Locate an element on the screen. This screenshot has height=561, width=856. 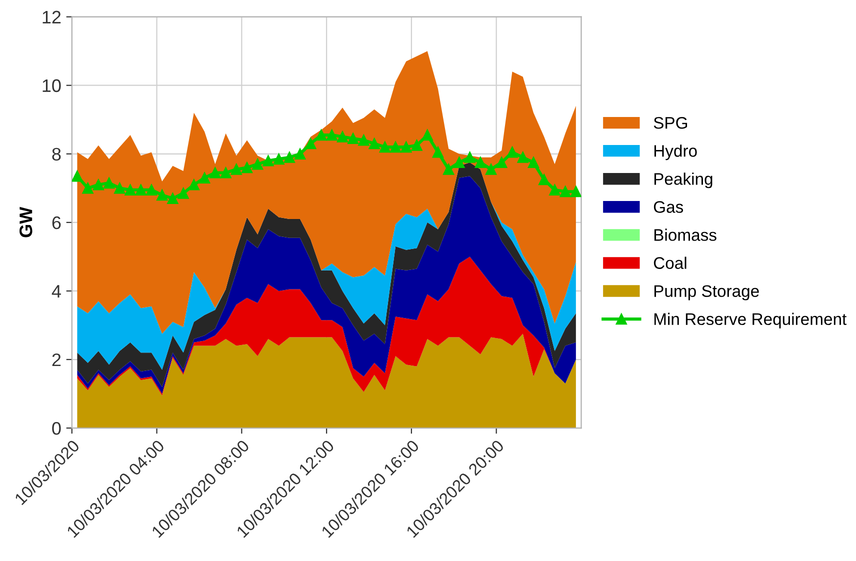
y-axis-title: GW is located at coordinates (25, 222).